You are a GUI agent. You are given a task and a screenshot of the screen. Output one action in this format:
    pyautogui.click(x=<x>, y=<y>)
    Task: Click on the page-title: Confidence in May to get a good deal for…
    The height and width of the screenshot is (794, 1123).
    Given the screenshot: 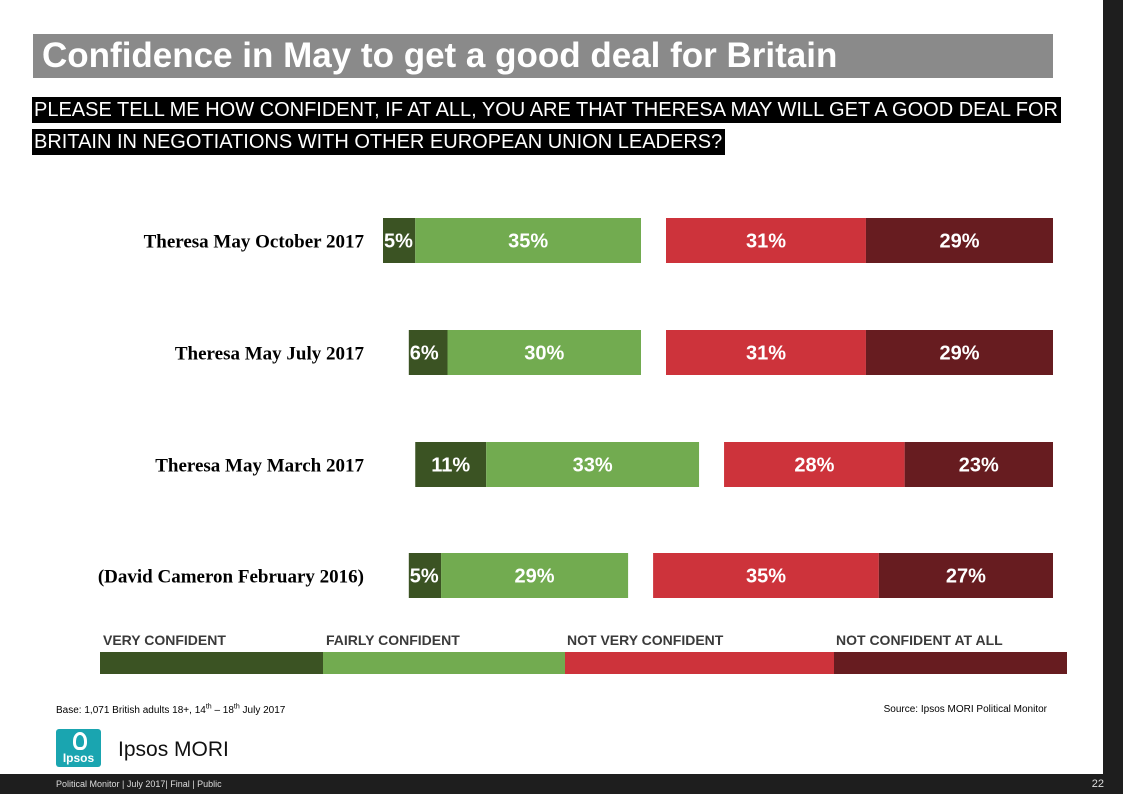 What is the action you would take?
    pyautogui.click(x=440, y=55)
    